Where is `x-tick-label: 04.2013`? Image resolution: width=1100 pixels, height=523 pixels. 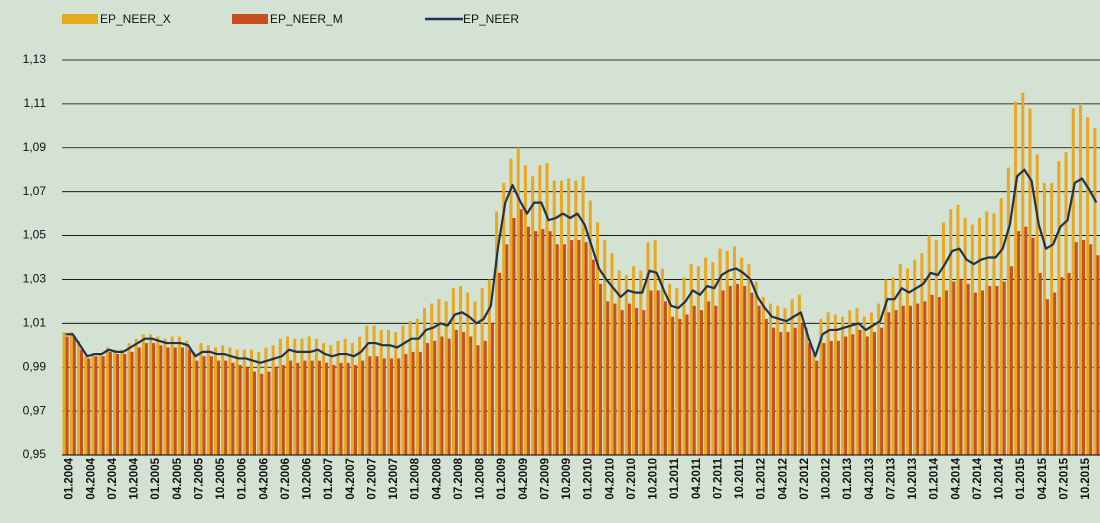 x-tick-label: 04.2013 is located at coordinates (870, 479).